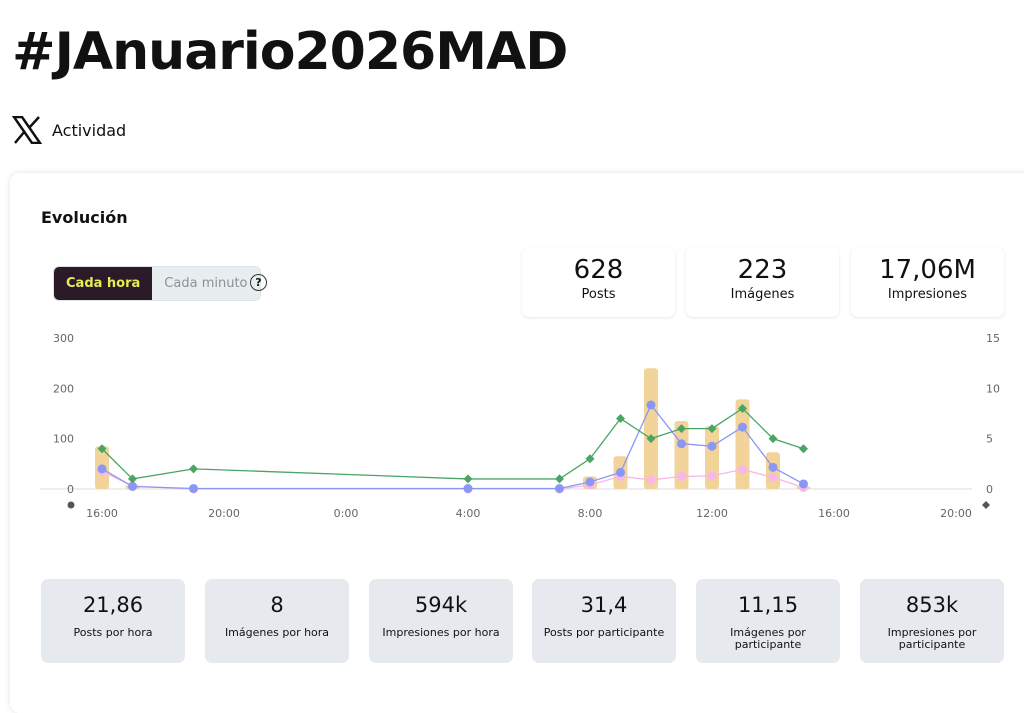  What do you see at coordinates (103, 283) in the screenshot?
I see `toggle-cada-hora: Cada hora` at bounding box center [103, 283].